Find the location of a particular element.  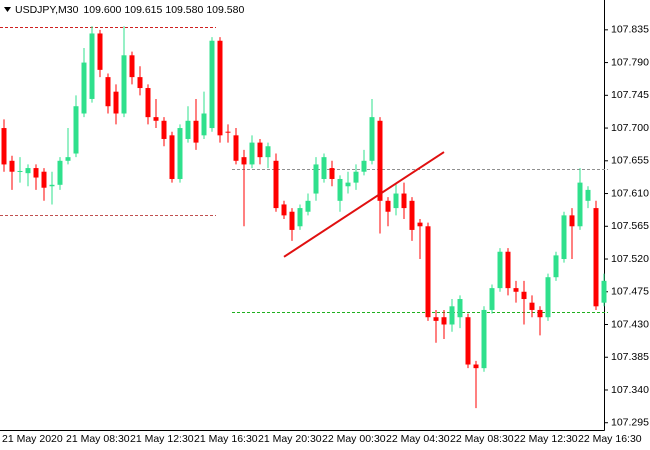

y-tick-label: 107.745 is located at coordinates (630, 95).